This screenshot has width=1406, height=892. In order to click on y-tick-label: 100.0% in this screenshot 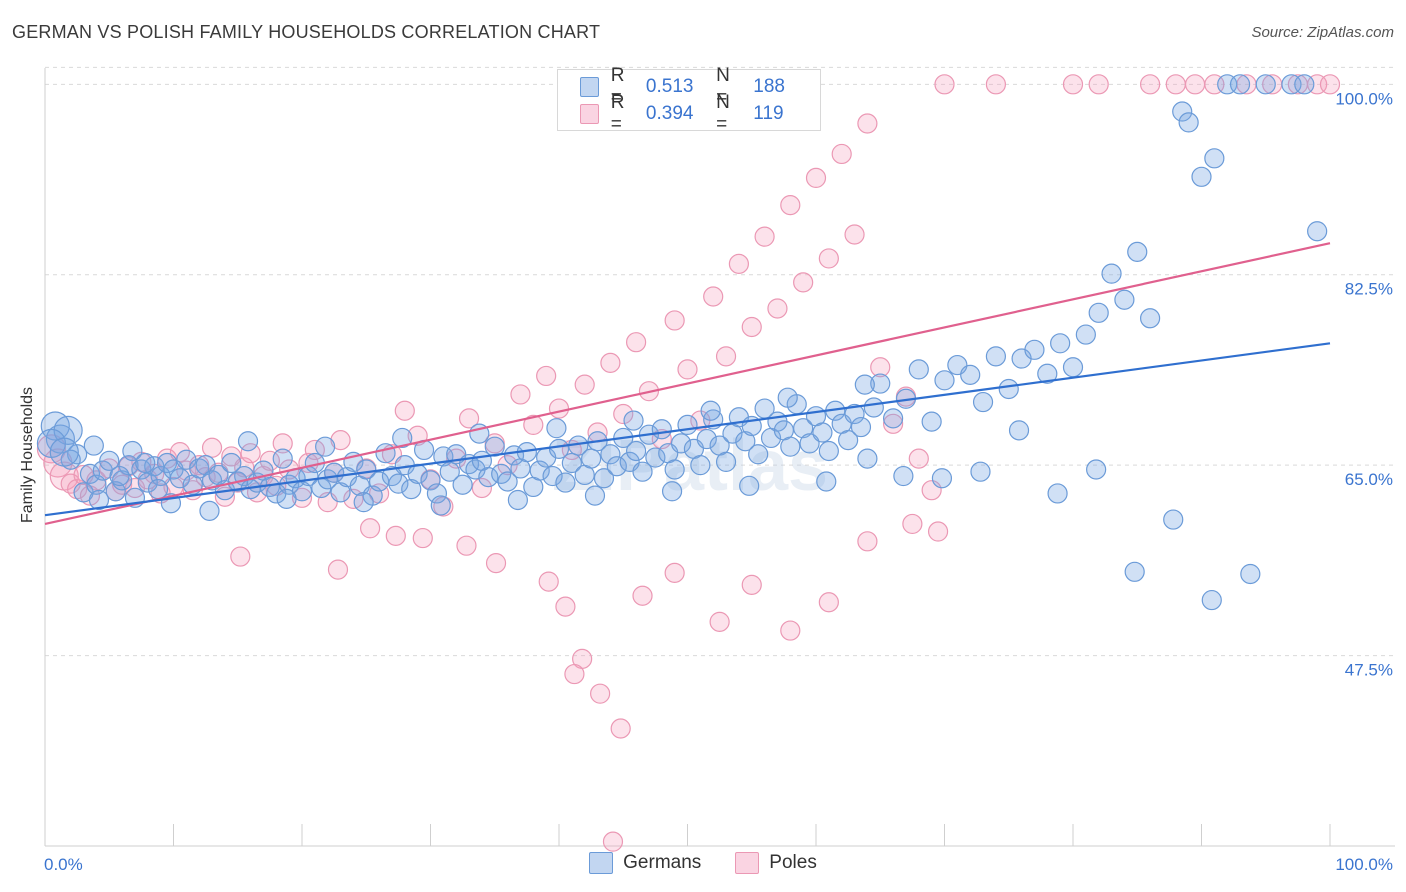, I will do `click(1364, 98)`.